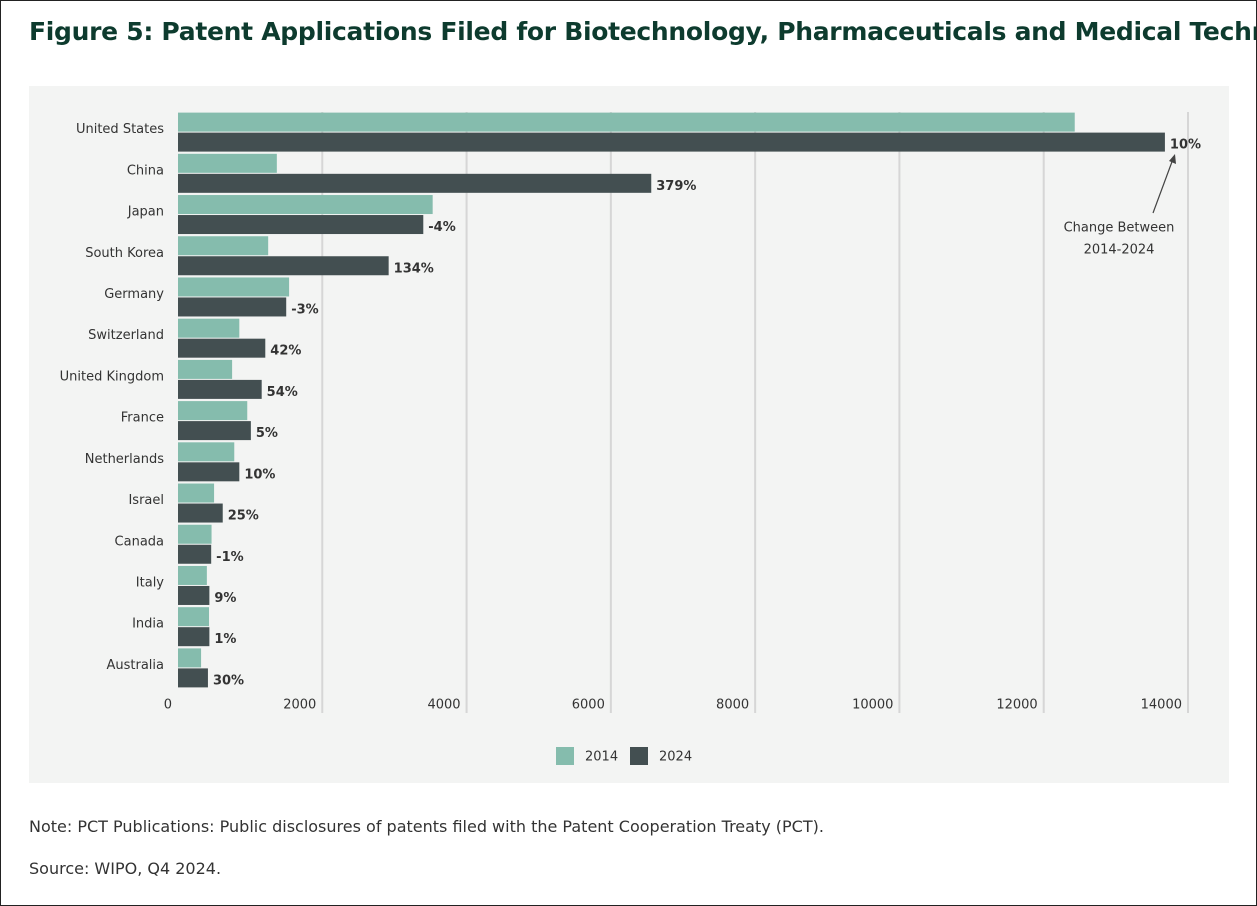 The width and height of the screenshot is (1257, 906). Describe the element at coordinates (1172, 159) in the screenshot. I see `annotation-arrowhead` at that location.